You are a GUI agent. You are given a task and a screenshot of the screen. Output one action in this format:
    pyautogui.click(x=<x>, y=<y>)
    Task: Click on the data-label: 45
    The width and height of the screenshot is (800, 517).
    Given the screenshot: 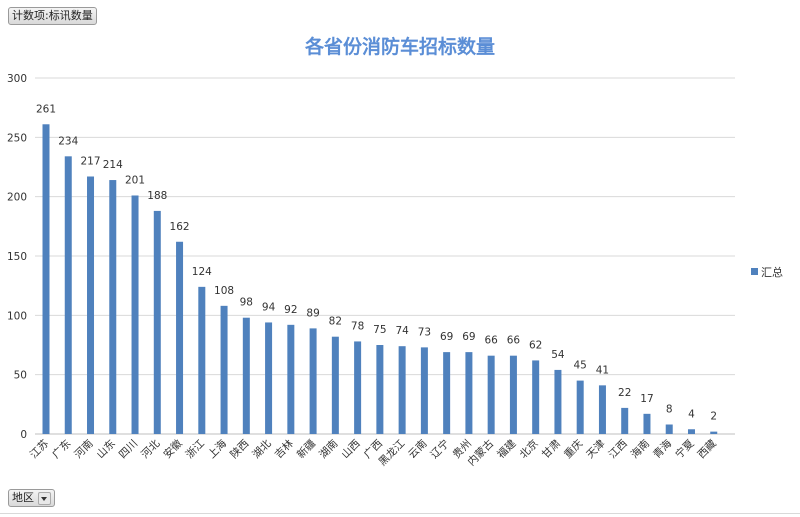 What is the action you would take?
    pyautogui.click(x=580, y=366)
    